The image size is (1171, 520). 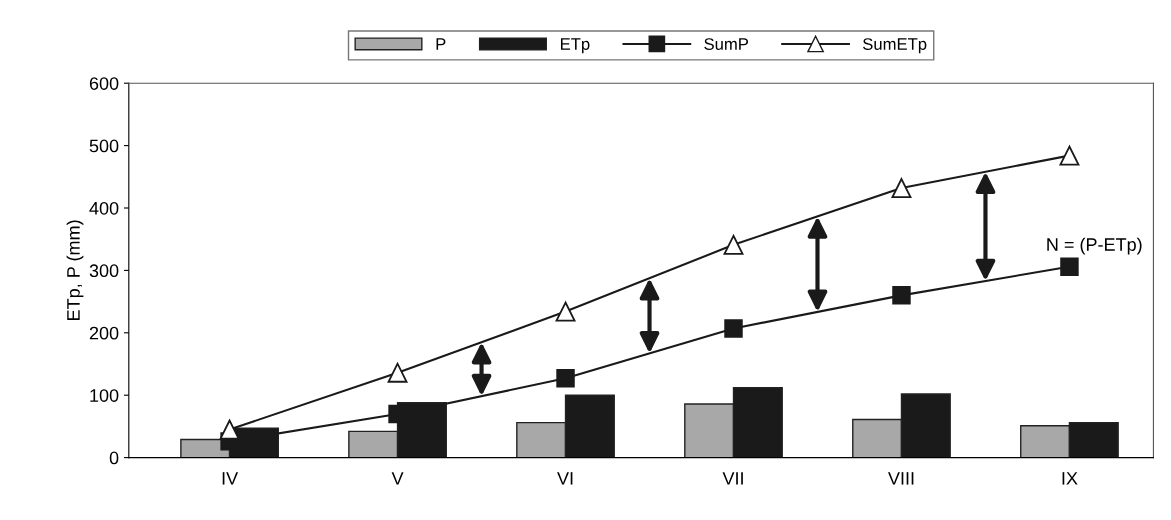 What do you see at coordinates (75, 270) in the screenshot?
I see `y-axis-title: ETp, P (mm)` at bounding box center [75, 270].